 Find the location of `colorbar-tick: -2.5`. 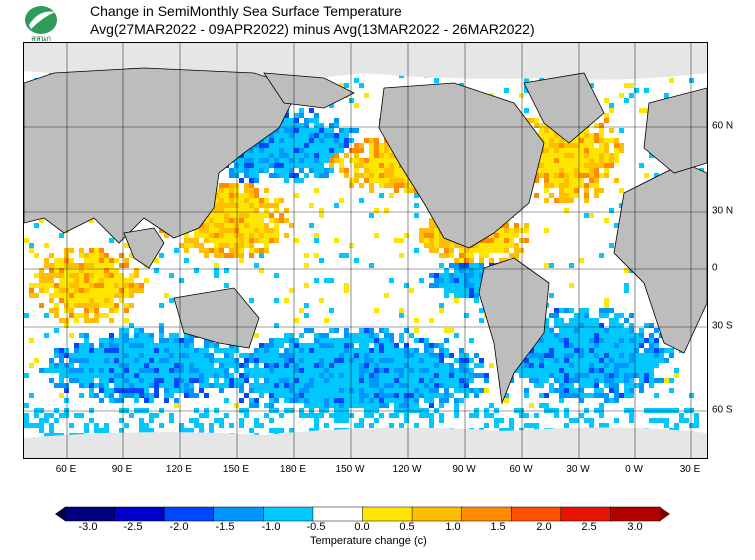

colorbar-tick: -2.5 is located at coordinates (133, 527).